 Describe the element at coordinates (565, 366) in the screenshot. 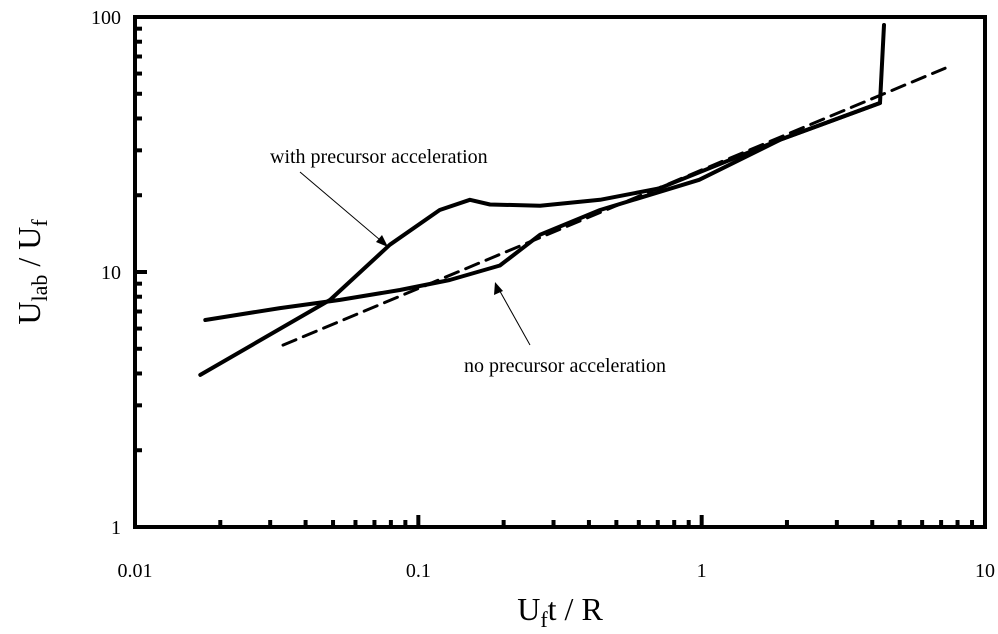

I see `annotation: no precursor acceleration` at that location.